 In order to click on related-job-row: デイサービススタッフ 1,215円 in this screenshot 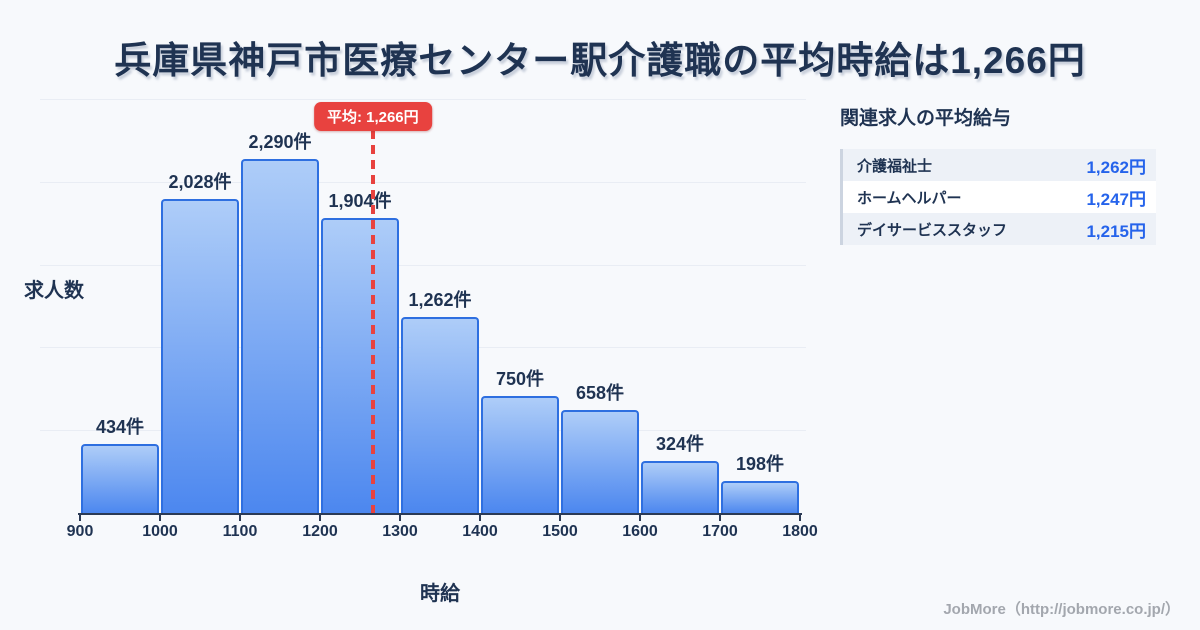, I will do `click(999, 229)`.